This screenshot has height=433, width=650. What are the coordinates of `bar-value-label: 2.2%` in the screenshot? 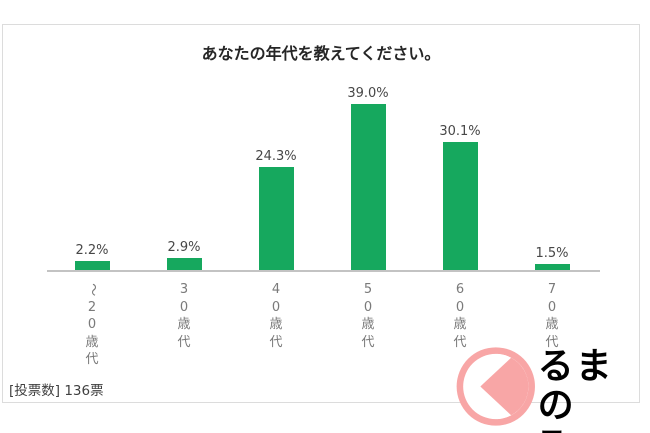 It's located at (92, 250).